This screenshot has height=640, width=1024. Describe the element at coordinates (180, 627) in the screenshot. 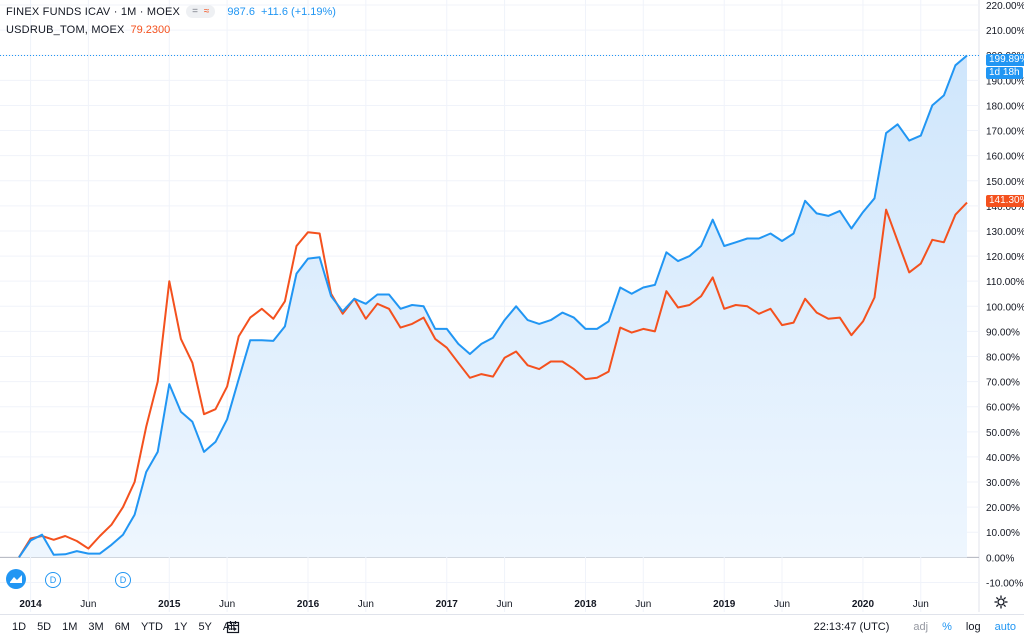

I see `range-1y: 1Y` at that location.